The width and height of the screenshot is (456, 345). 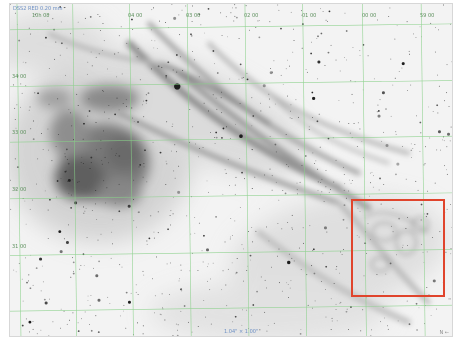 I want to click on grid-label-top-5: 01 00, so click(x=309, y=16).